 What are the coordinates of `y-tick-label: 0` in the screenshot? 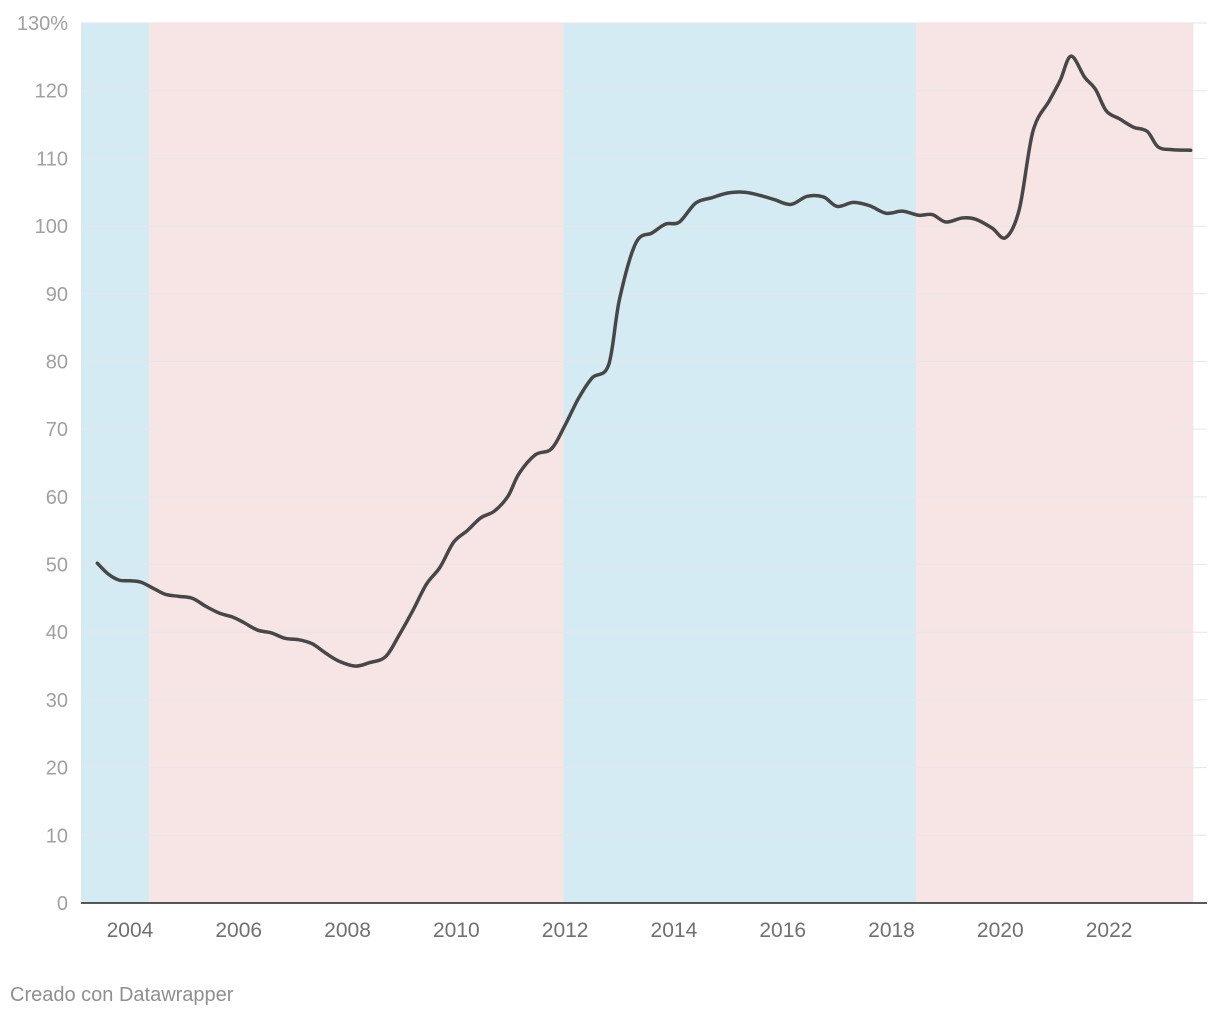 It's located at (62, 904).